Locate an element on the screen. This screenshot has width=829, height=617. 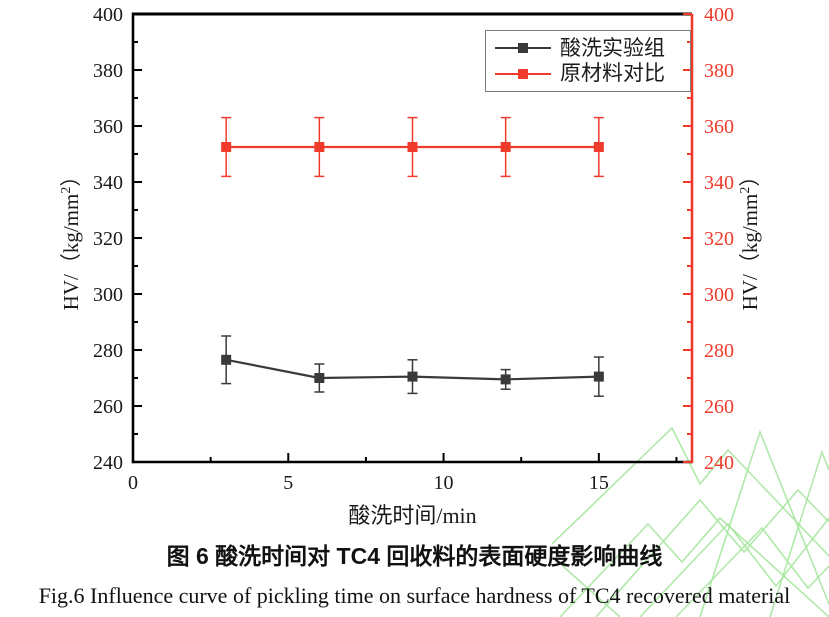
legend-label: 酸洗实验组 is located at coordinates (612, 48).